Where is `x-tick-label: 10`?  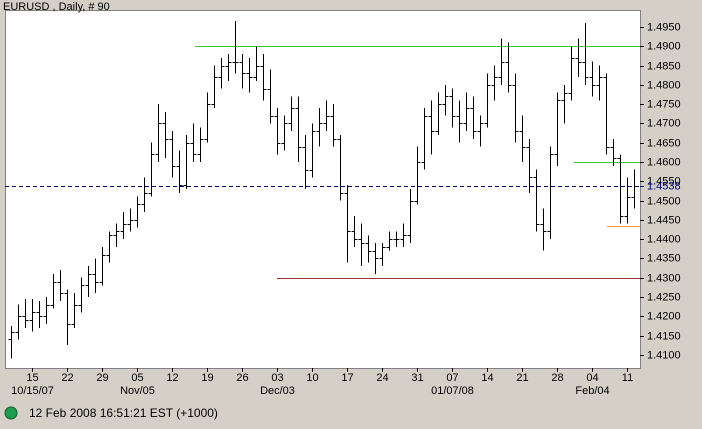
x-tick-label: 10 is located at coordinates (312, 378).